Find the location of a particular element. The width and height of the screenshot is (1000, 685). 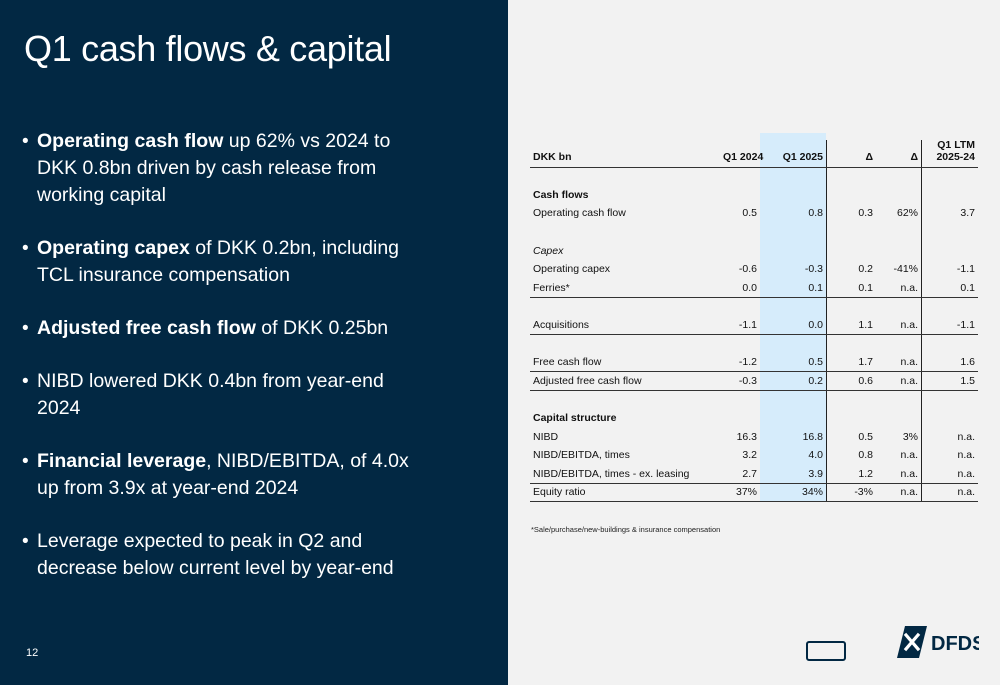

table-row: Acquisitions -1.1 0.0 1.1 n.a. -1.1 is located at coordinates (754, 325).